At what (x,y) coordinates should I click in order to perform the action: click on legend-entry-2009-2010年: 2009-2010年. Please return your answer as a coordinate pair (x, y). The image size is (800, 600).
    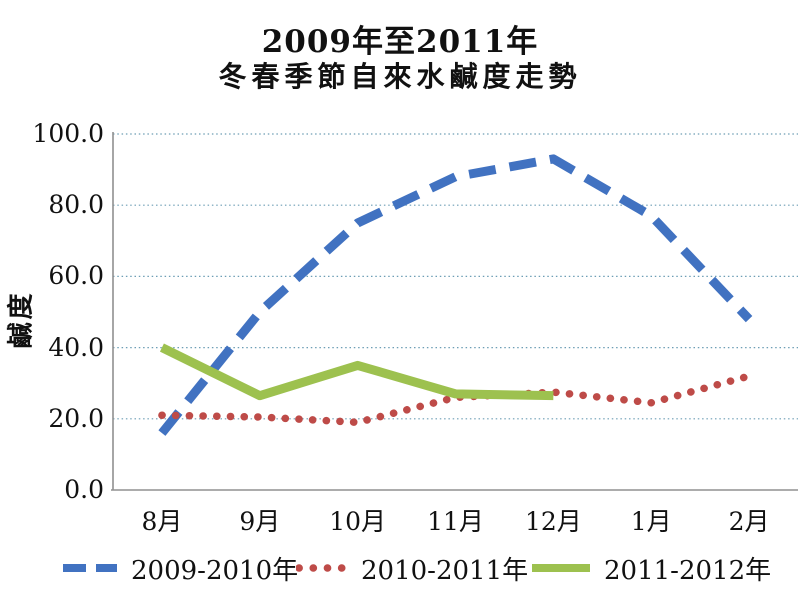
    Looking at the image, I should click on (179, 568).